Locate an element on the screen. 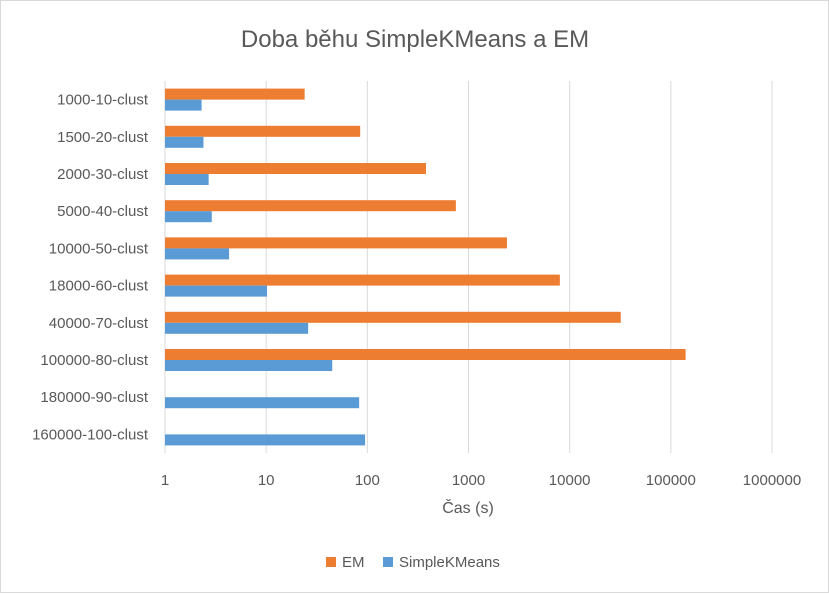  bar-em-10000-50-clust is located at coordinates (336, 243).